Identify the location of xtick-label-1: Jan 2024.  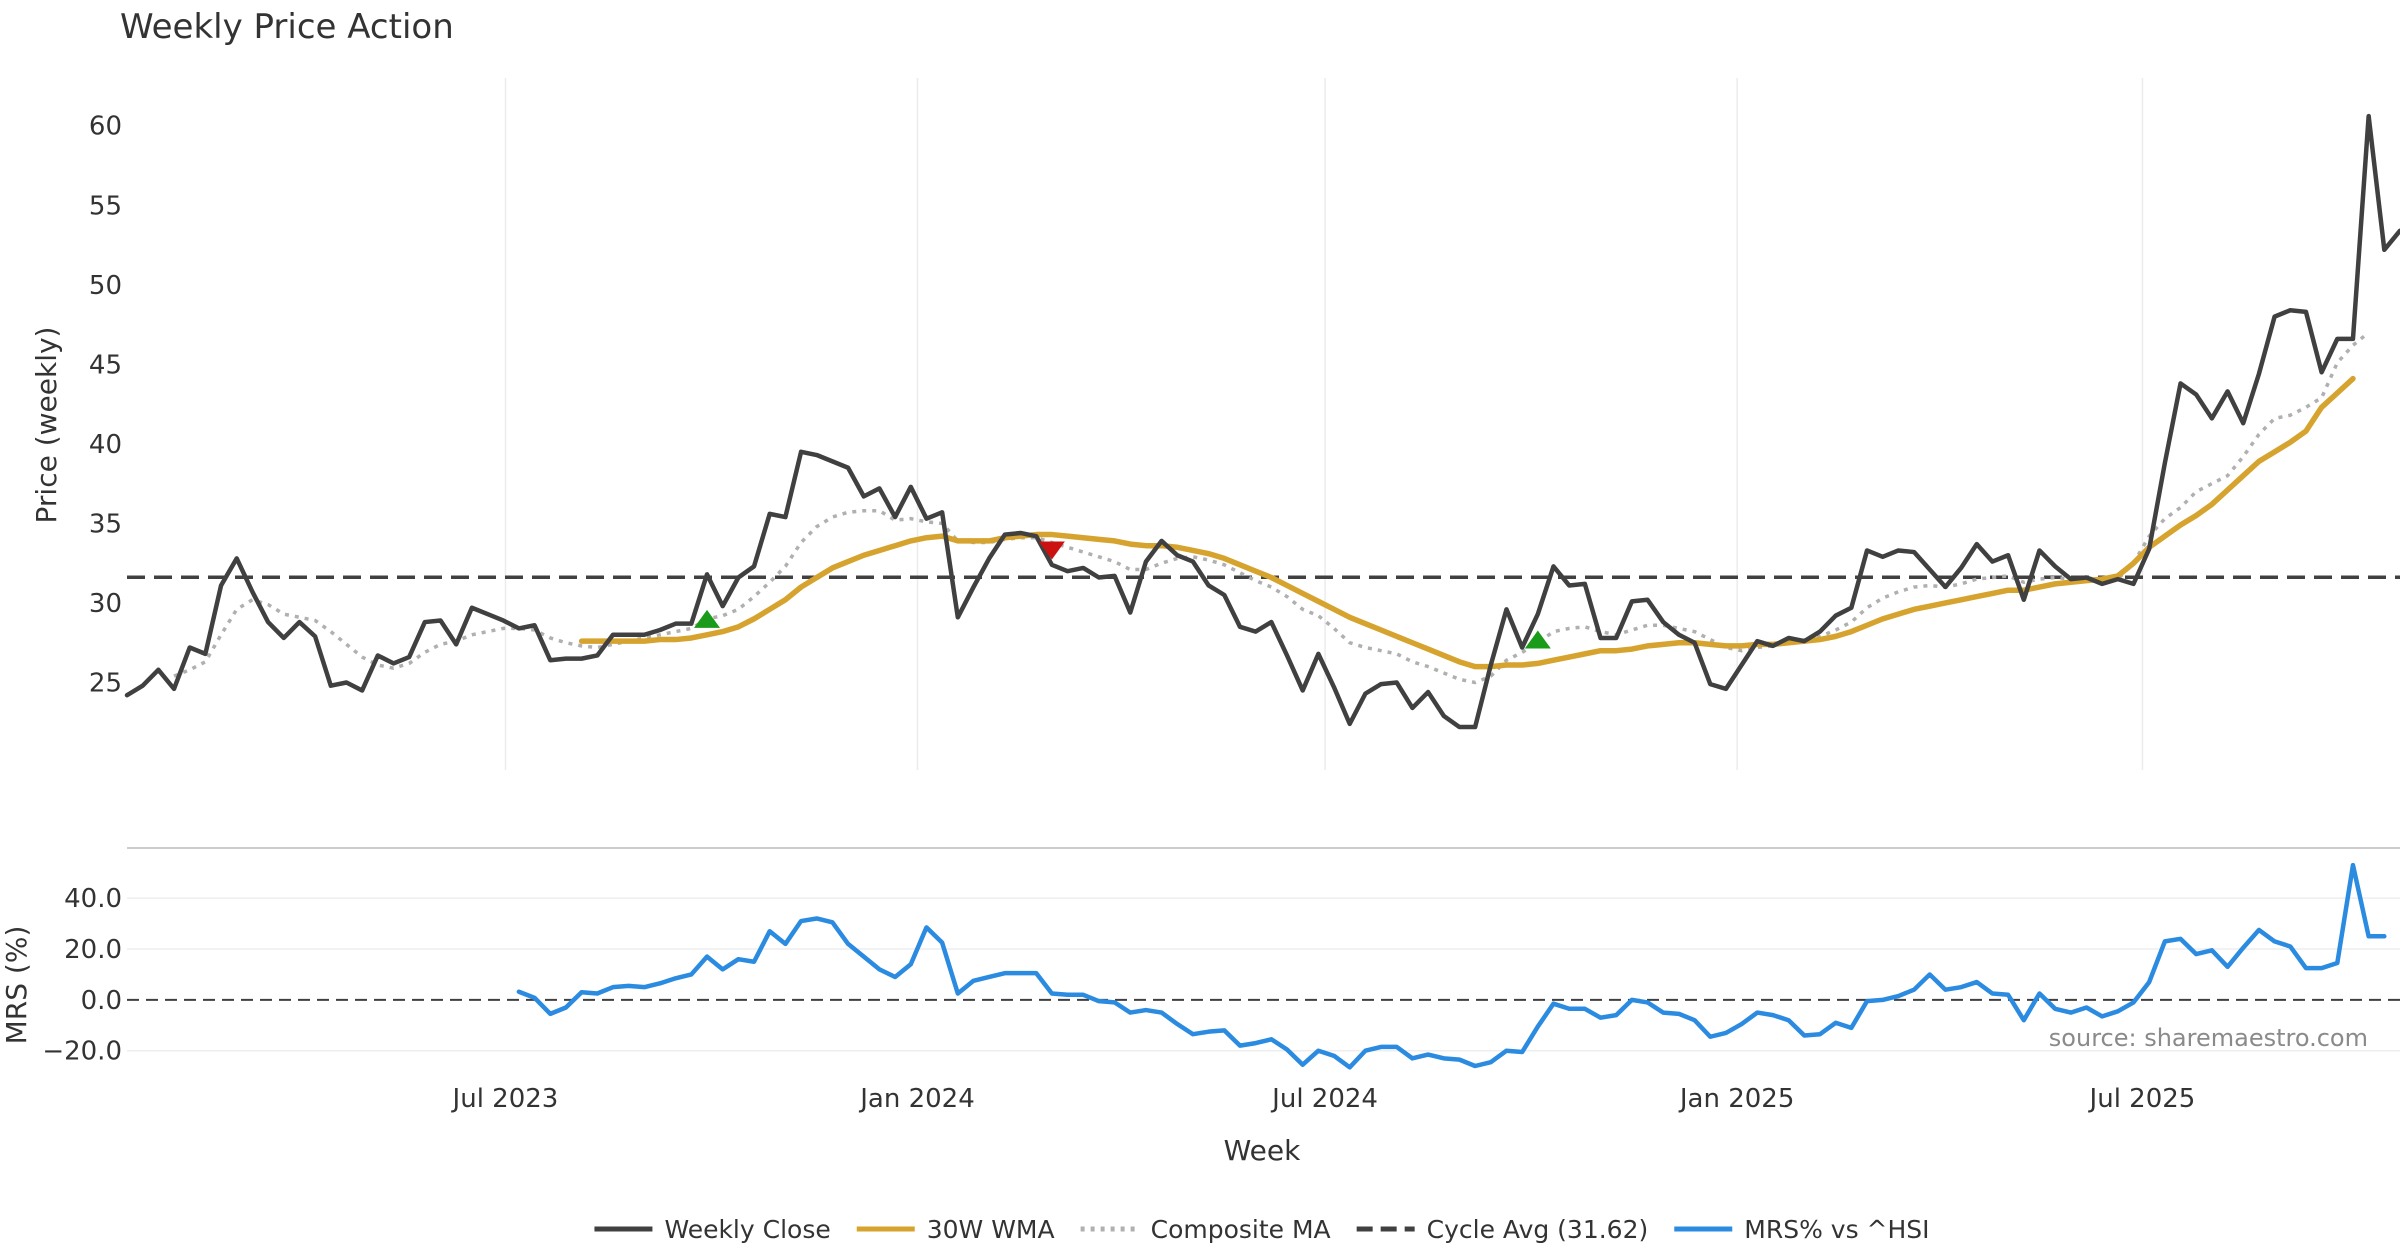
(916, 1099).